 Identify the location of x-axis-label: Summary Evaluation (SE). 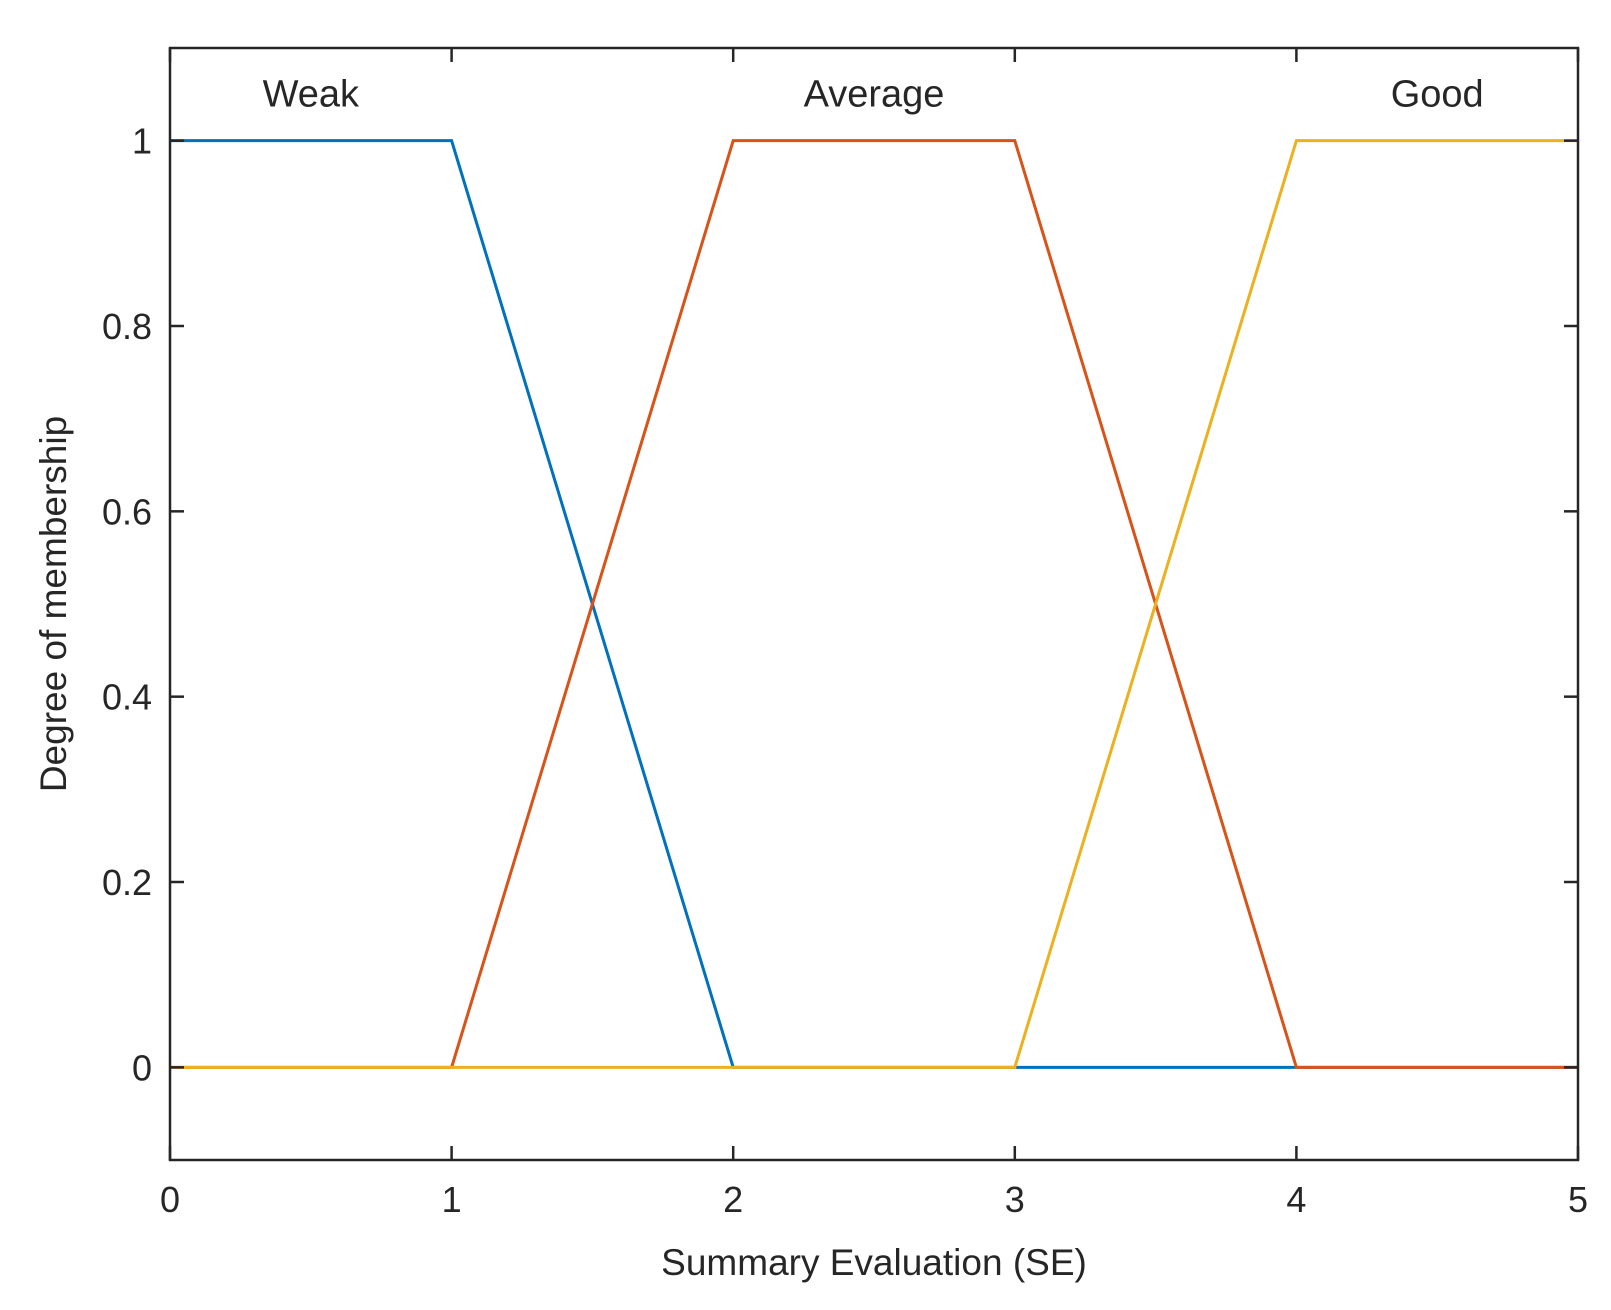
(874, 1262).